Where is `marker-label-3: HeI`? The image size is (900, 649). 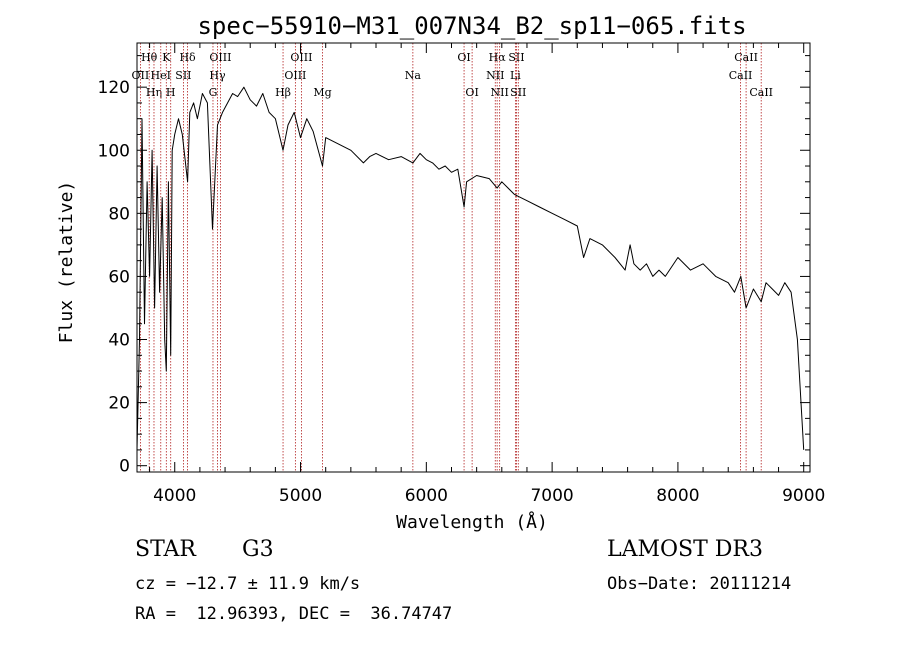
marker-label-3: HeI is located at coordinates (161, 75).